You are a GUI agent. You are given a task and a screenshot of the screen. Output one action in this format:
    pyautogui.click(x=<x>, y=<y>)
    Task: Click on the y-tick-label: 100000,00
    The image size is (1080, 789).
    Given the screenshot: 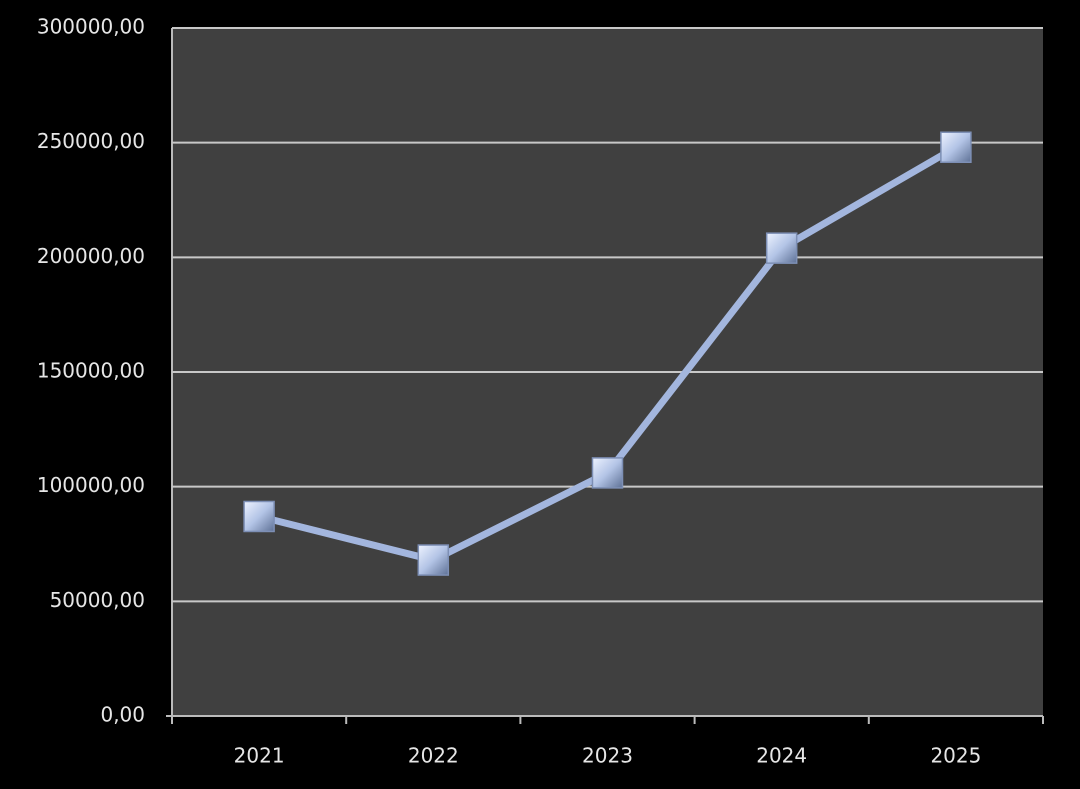 What is the action you would take?
    pyautogui.click(x=91, y=485)
    